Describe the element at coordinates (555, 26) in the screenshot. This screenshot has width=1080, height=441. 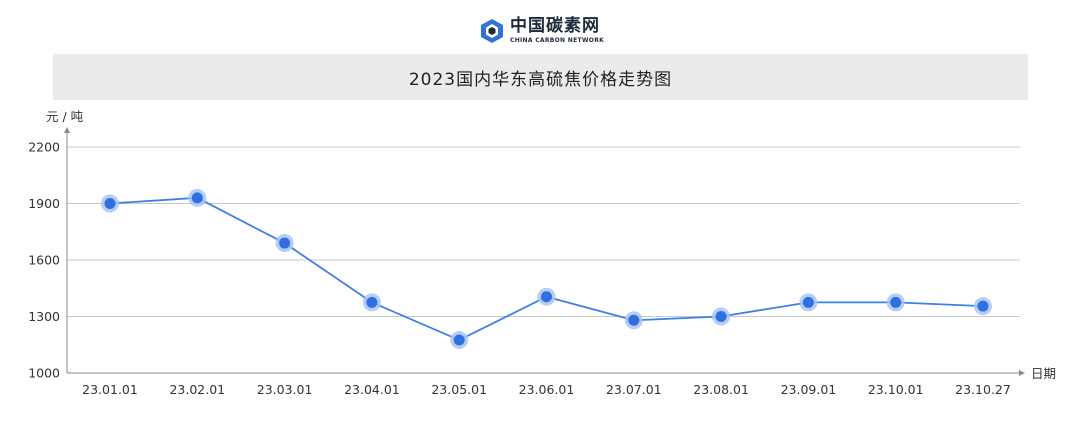
I see `brand-name: 中国碳素网` at that location.